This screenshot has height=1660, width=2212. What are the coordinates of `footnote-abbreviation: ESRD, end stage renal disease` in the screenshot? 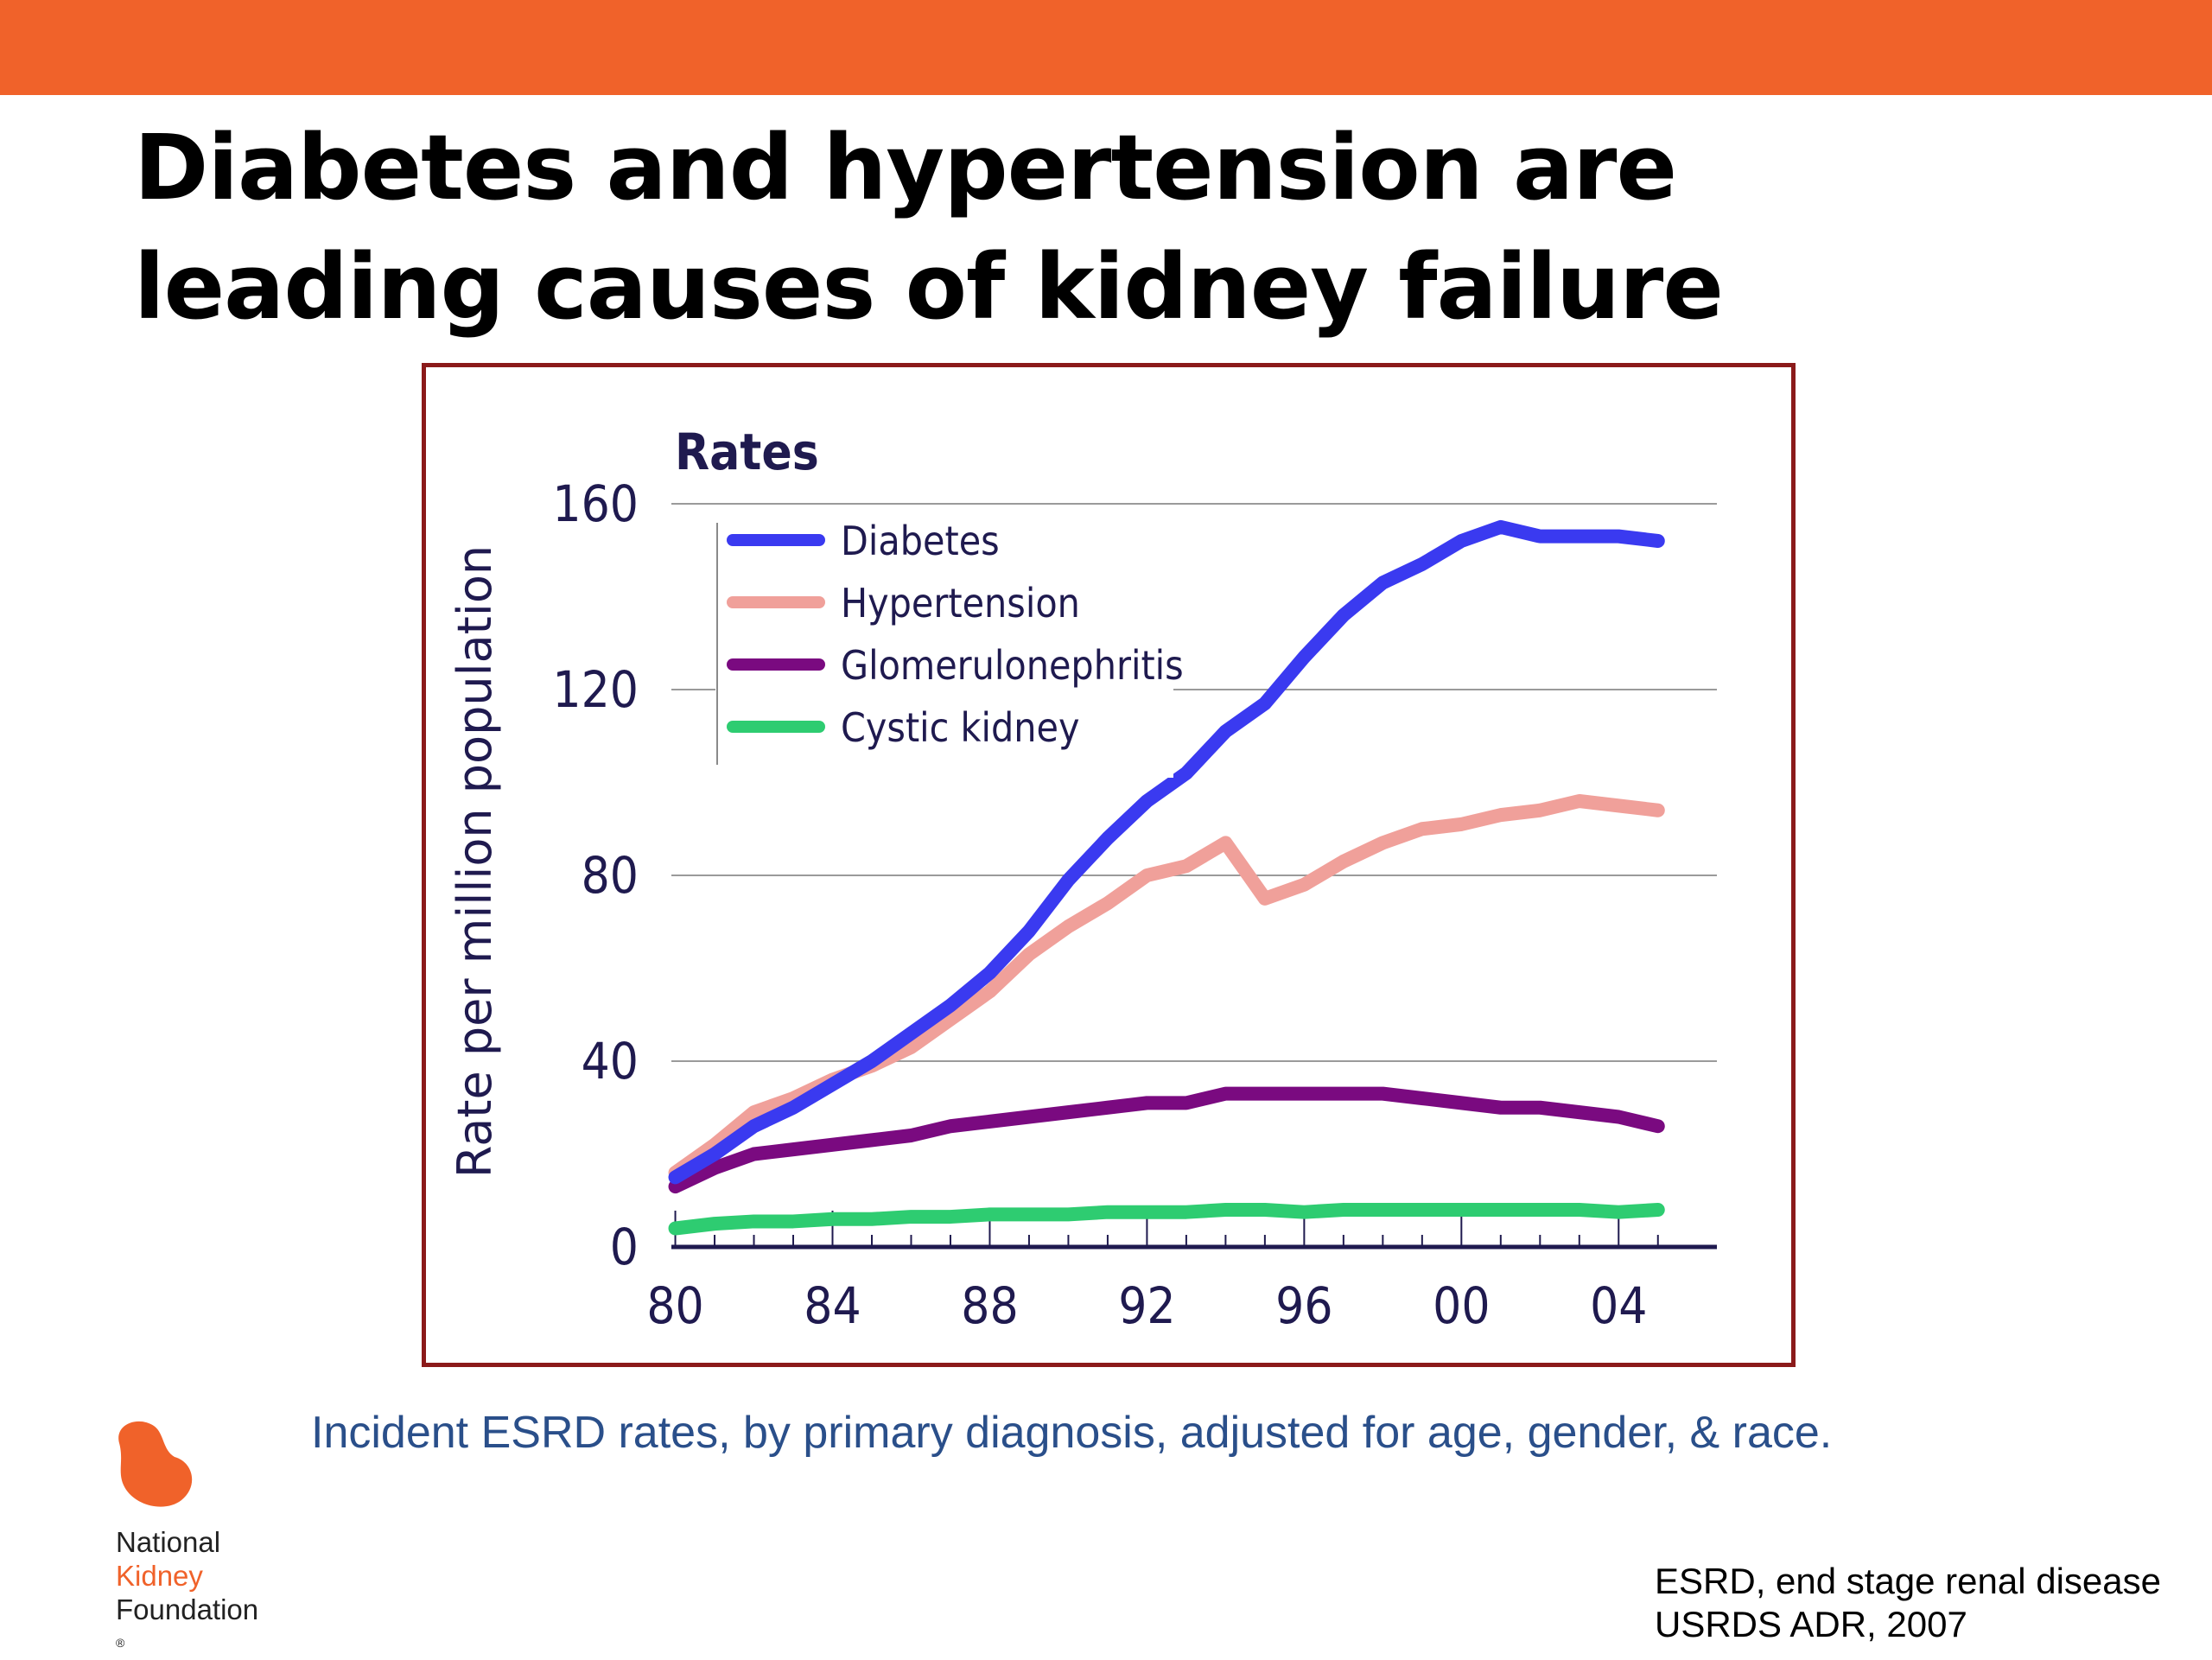 It's located at (1908, 1581).